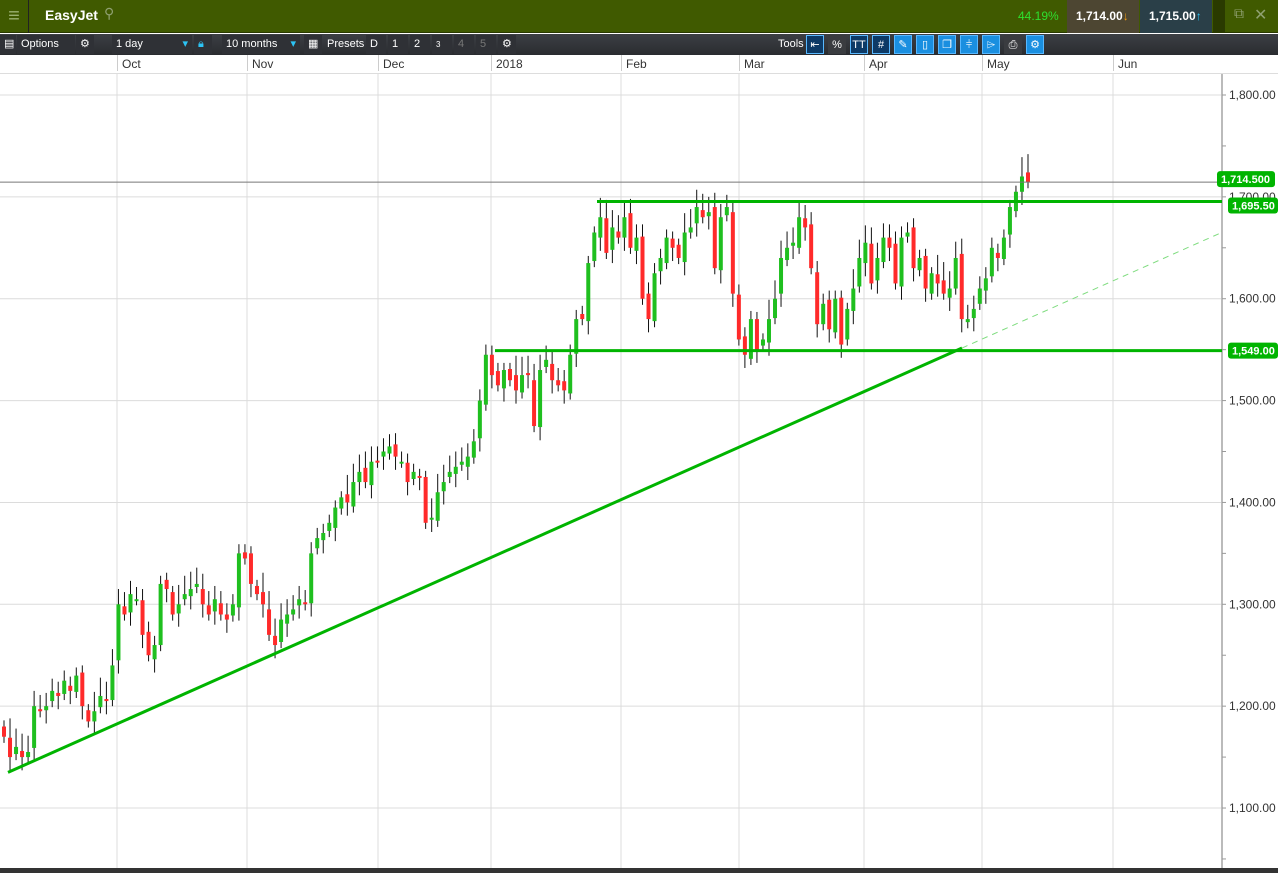 This screenshot has width=1278, height=873. I want to click on popout-icon: ⧉, so click(1239, 13).